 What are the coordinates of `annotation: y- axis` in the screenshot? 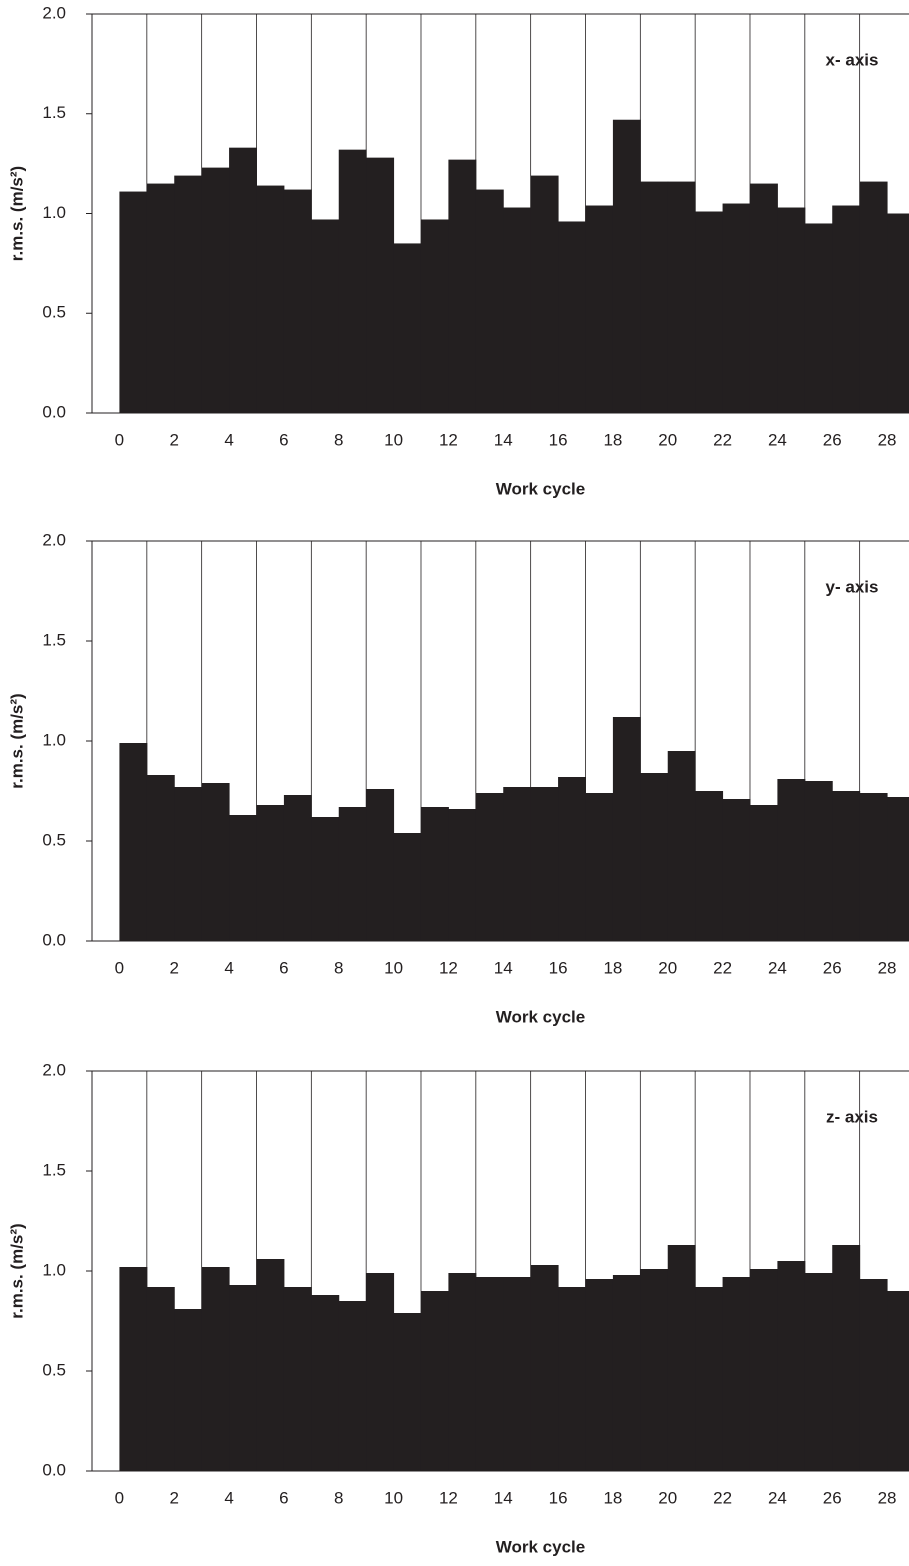 It's located at (852, 586).